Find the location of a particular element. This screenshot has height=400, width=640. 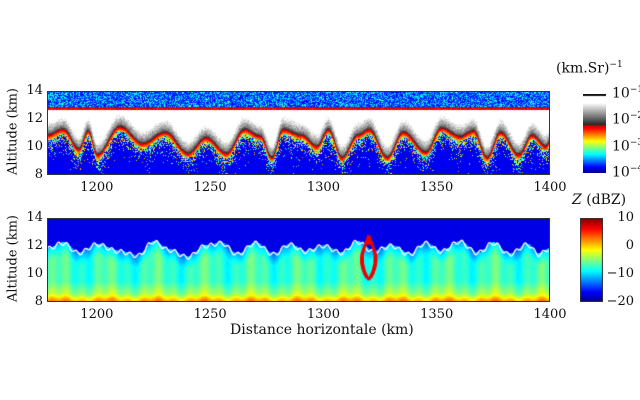

lidar-colorbar is located at coordinates (594, 133).